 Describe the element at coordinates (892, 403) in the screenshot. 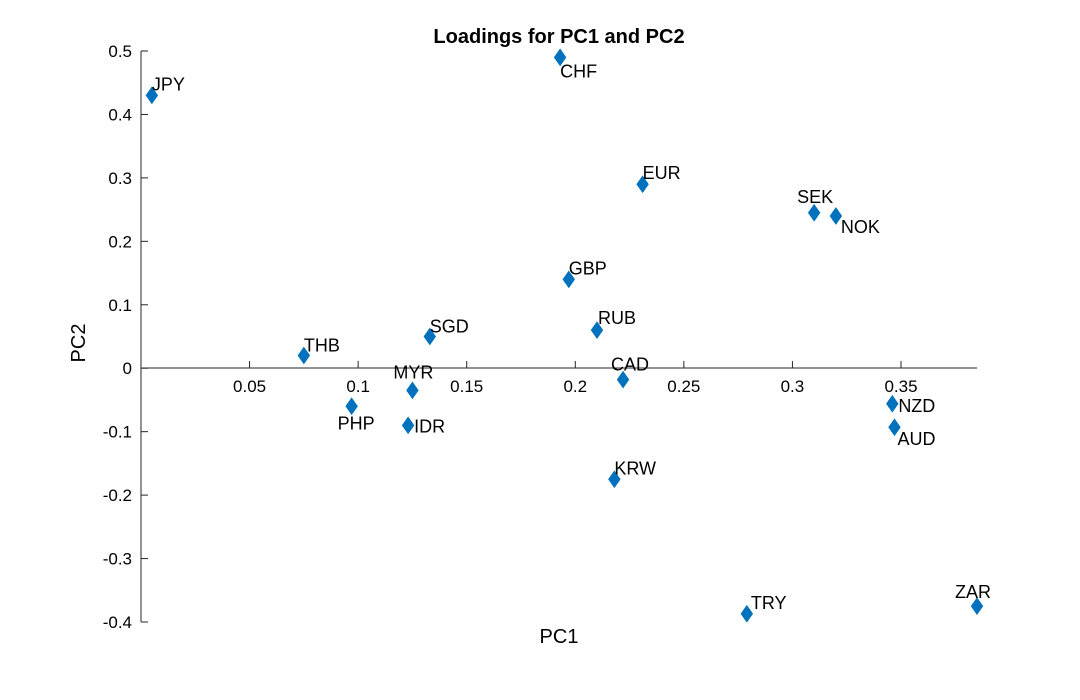

I see `point-marker-nzd` at that location.